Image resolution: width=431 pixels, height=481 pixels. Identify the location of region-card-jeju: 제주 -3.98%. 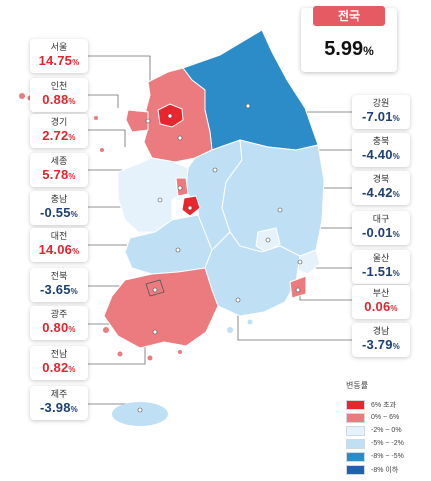
(59, 403).